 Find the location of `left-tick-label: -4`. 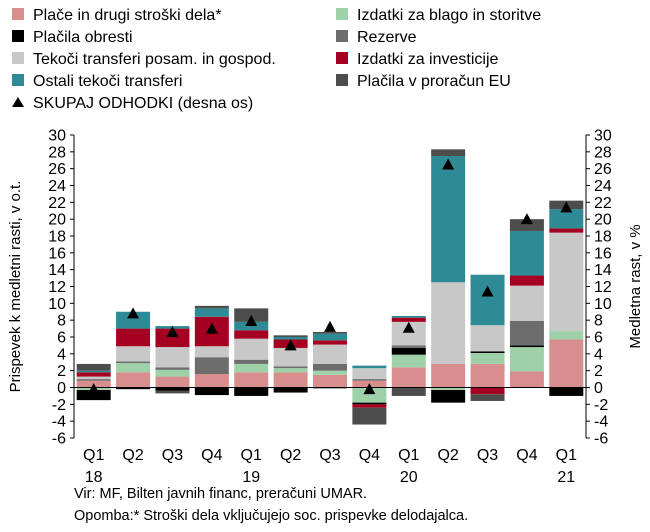

left-tick-label: -4 is located at coordinates (59, 422).